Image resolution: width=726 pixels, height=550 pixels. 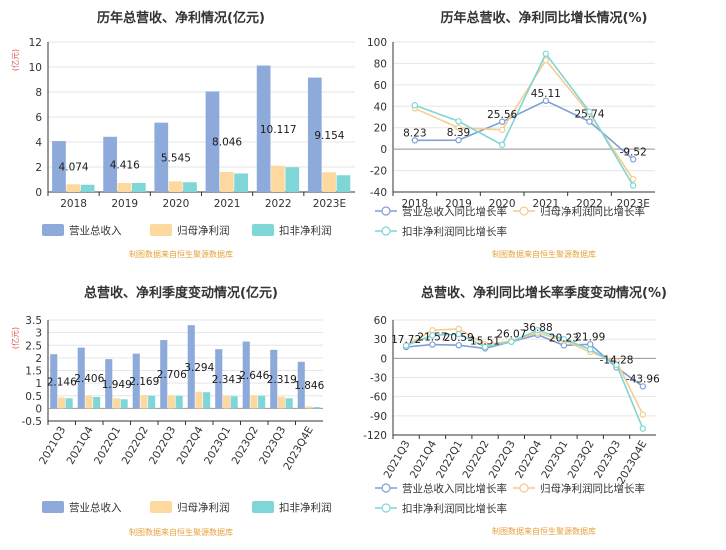 I want to click on data-label: 2.319, so click(x=282, y=380).